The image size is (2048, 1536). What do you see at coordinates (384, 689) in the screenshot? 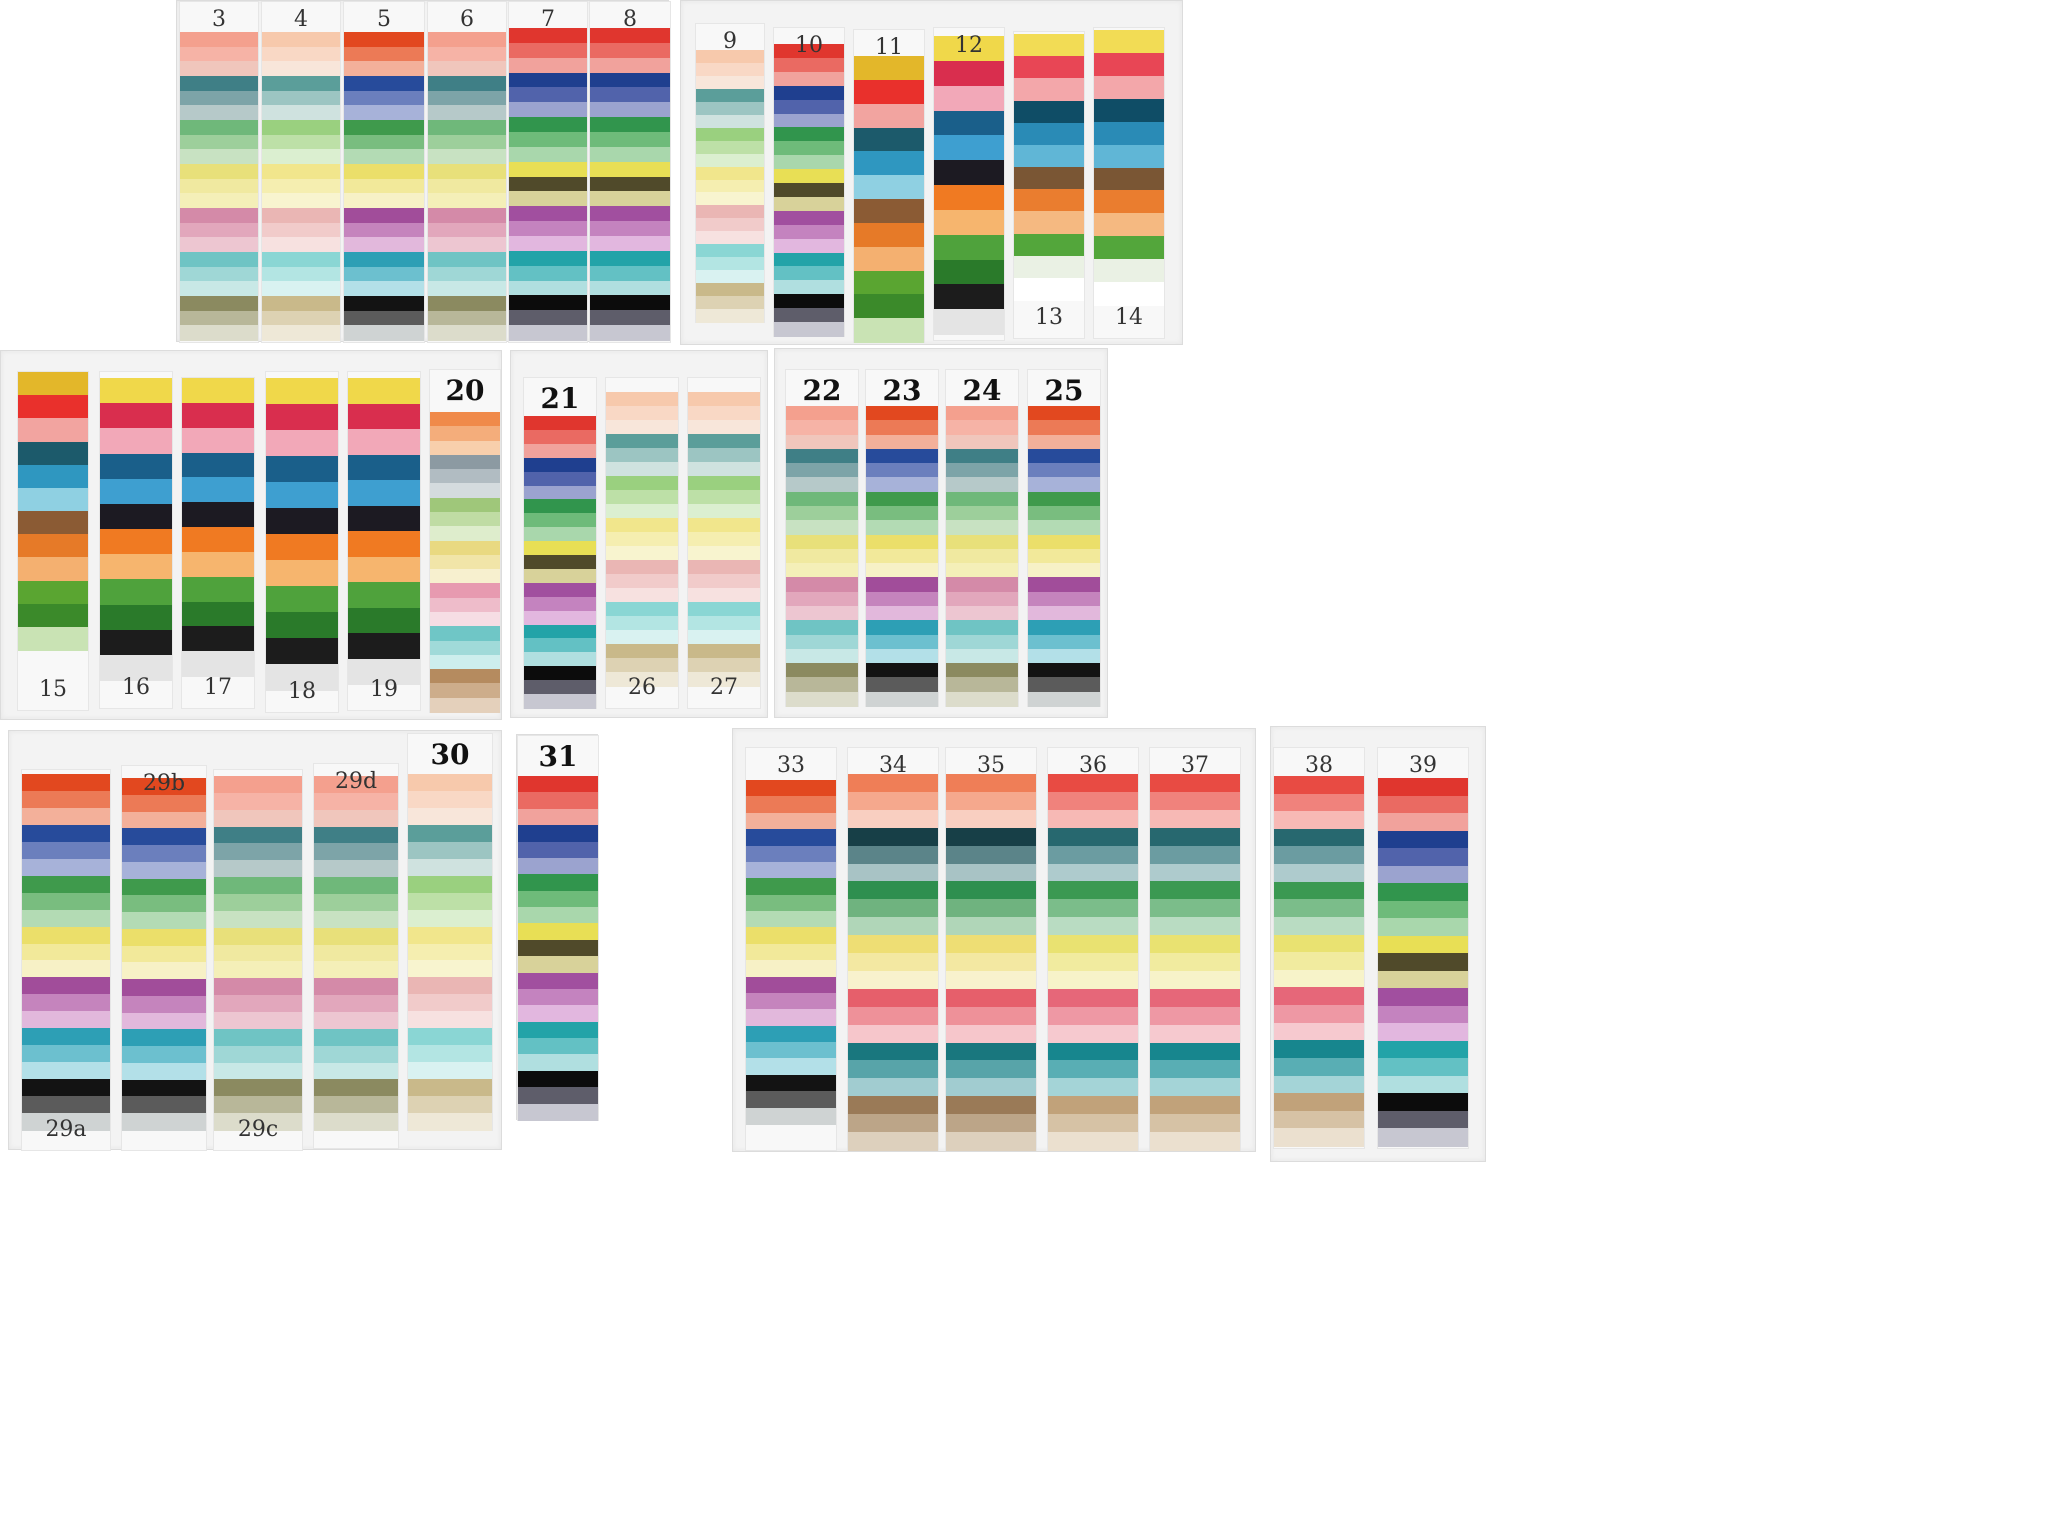
I see `strip-number-label: 19` at bounding box center [384, 689].